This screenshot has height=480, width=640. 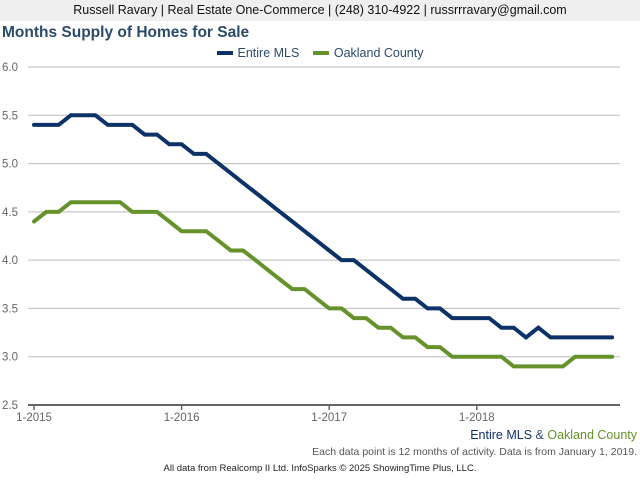 What do you see at coordinates (268, 53) in the screenshot?
I see `legend-label-entire-mls: Entire MLS` at bounding box center [268, 53].